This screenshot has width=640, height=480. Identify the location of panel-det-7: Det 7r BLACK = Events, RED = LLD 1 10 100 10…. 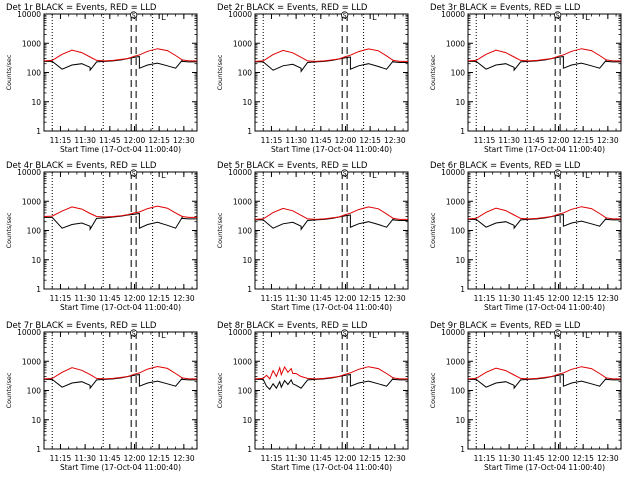
(101, 396).